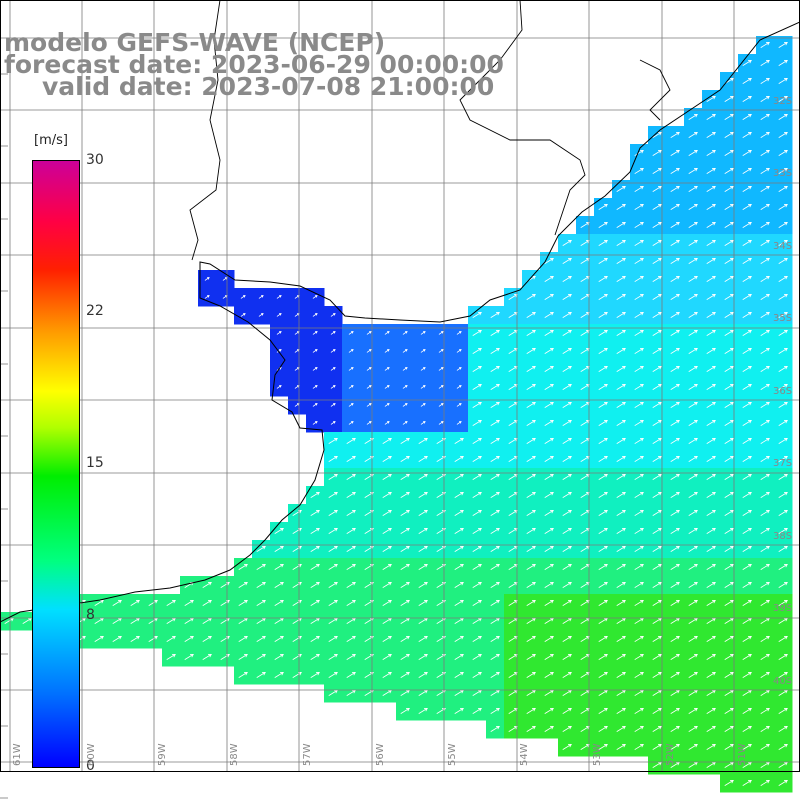 This screenshot has height=800, width=800. What do you see at coordinates (783, 681) in the screenshot?
I see `lat-label: 40S` at bounding box center [783, 681].